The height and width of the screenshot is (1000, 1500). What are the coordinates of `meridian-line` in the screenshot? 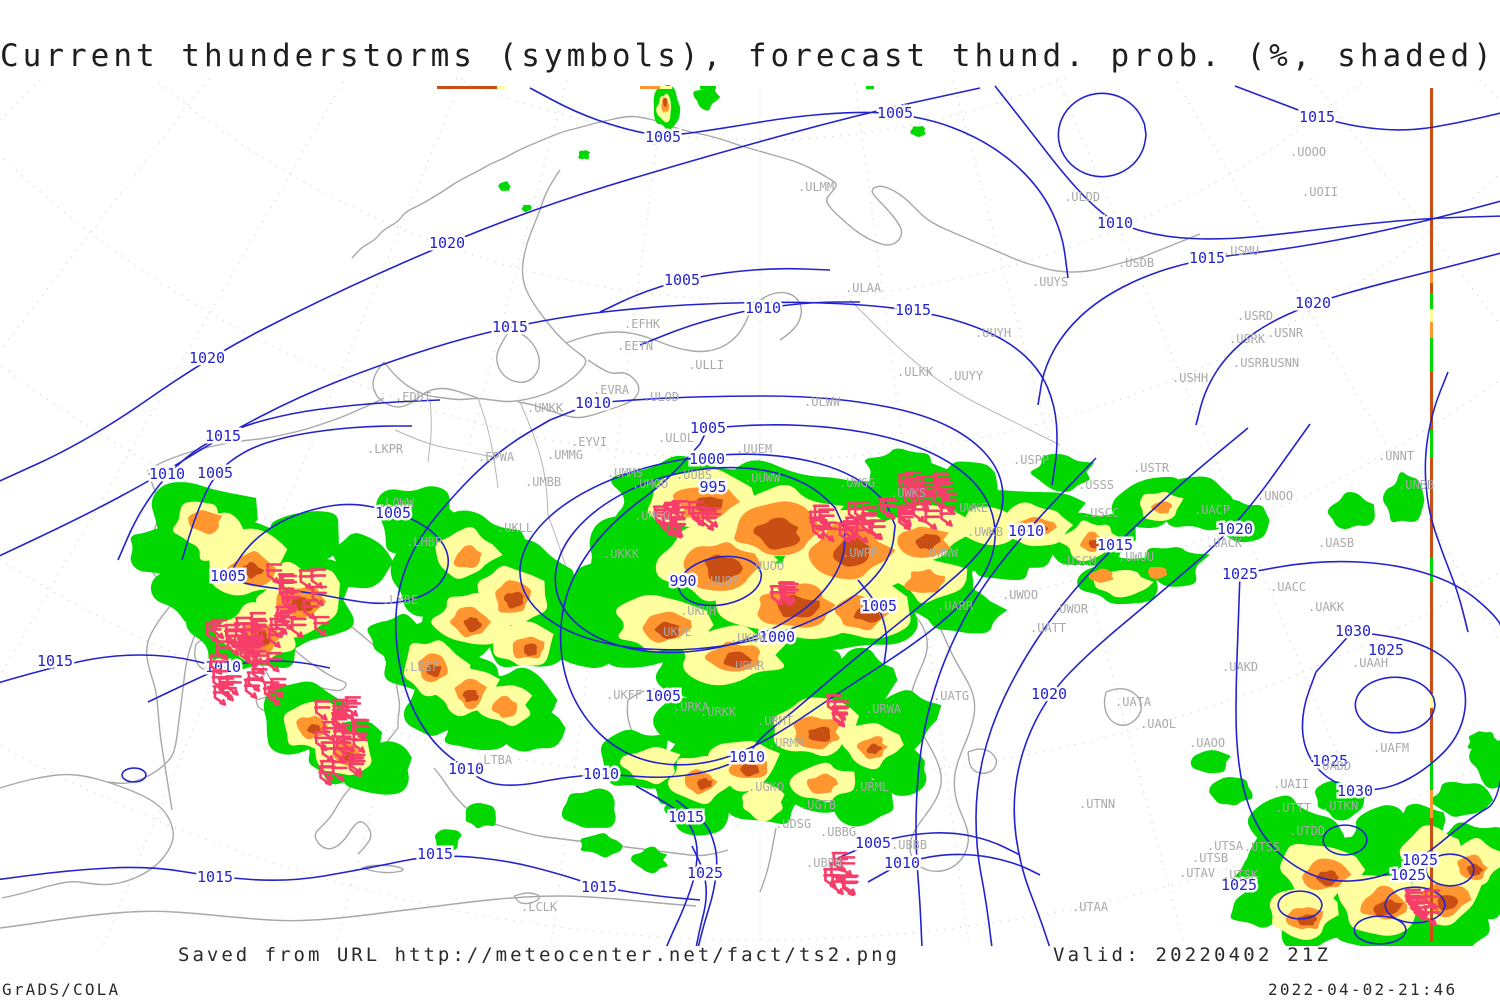 It's located at (1068, 512).